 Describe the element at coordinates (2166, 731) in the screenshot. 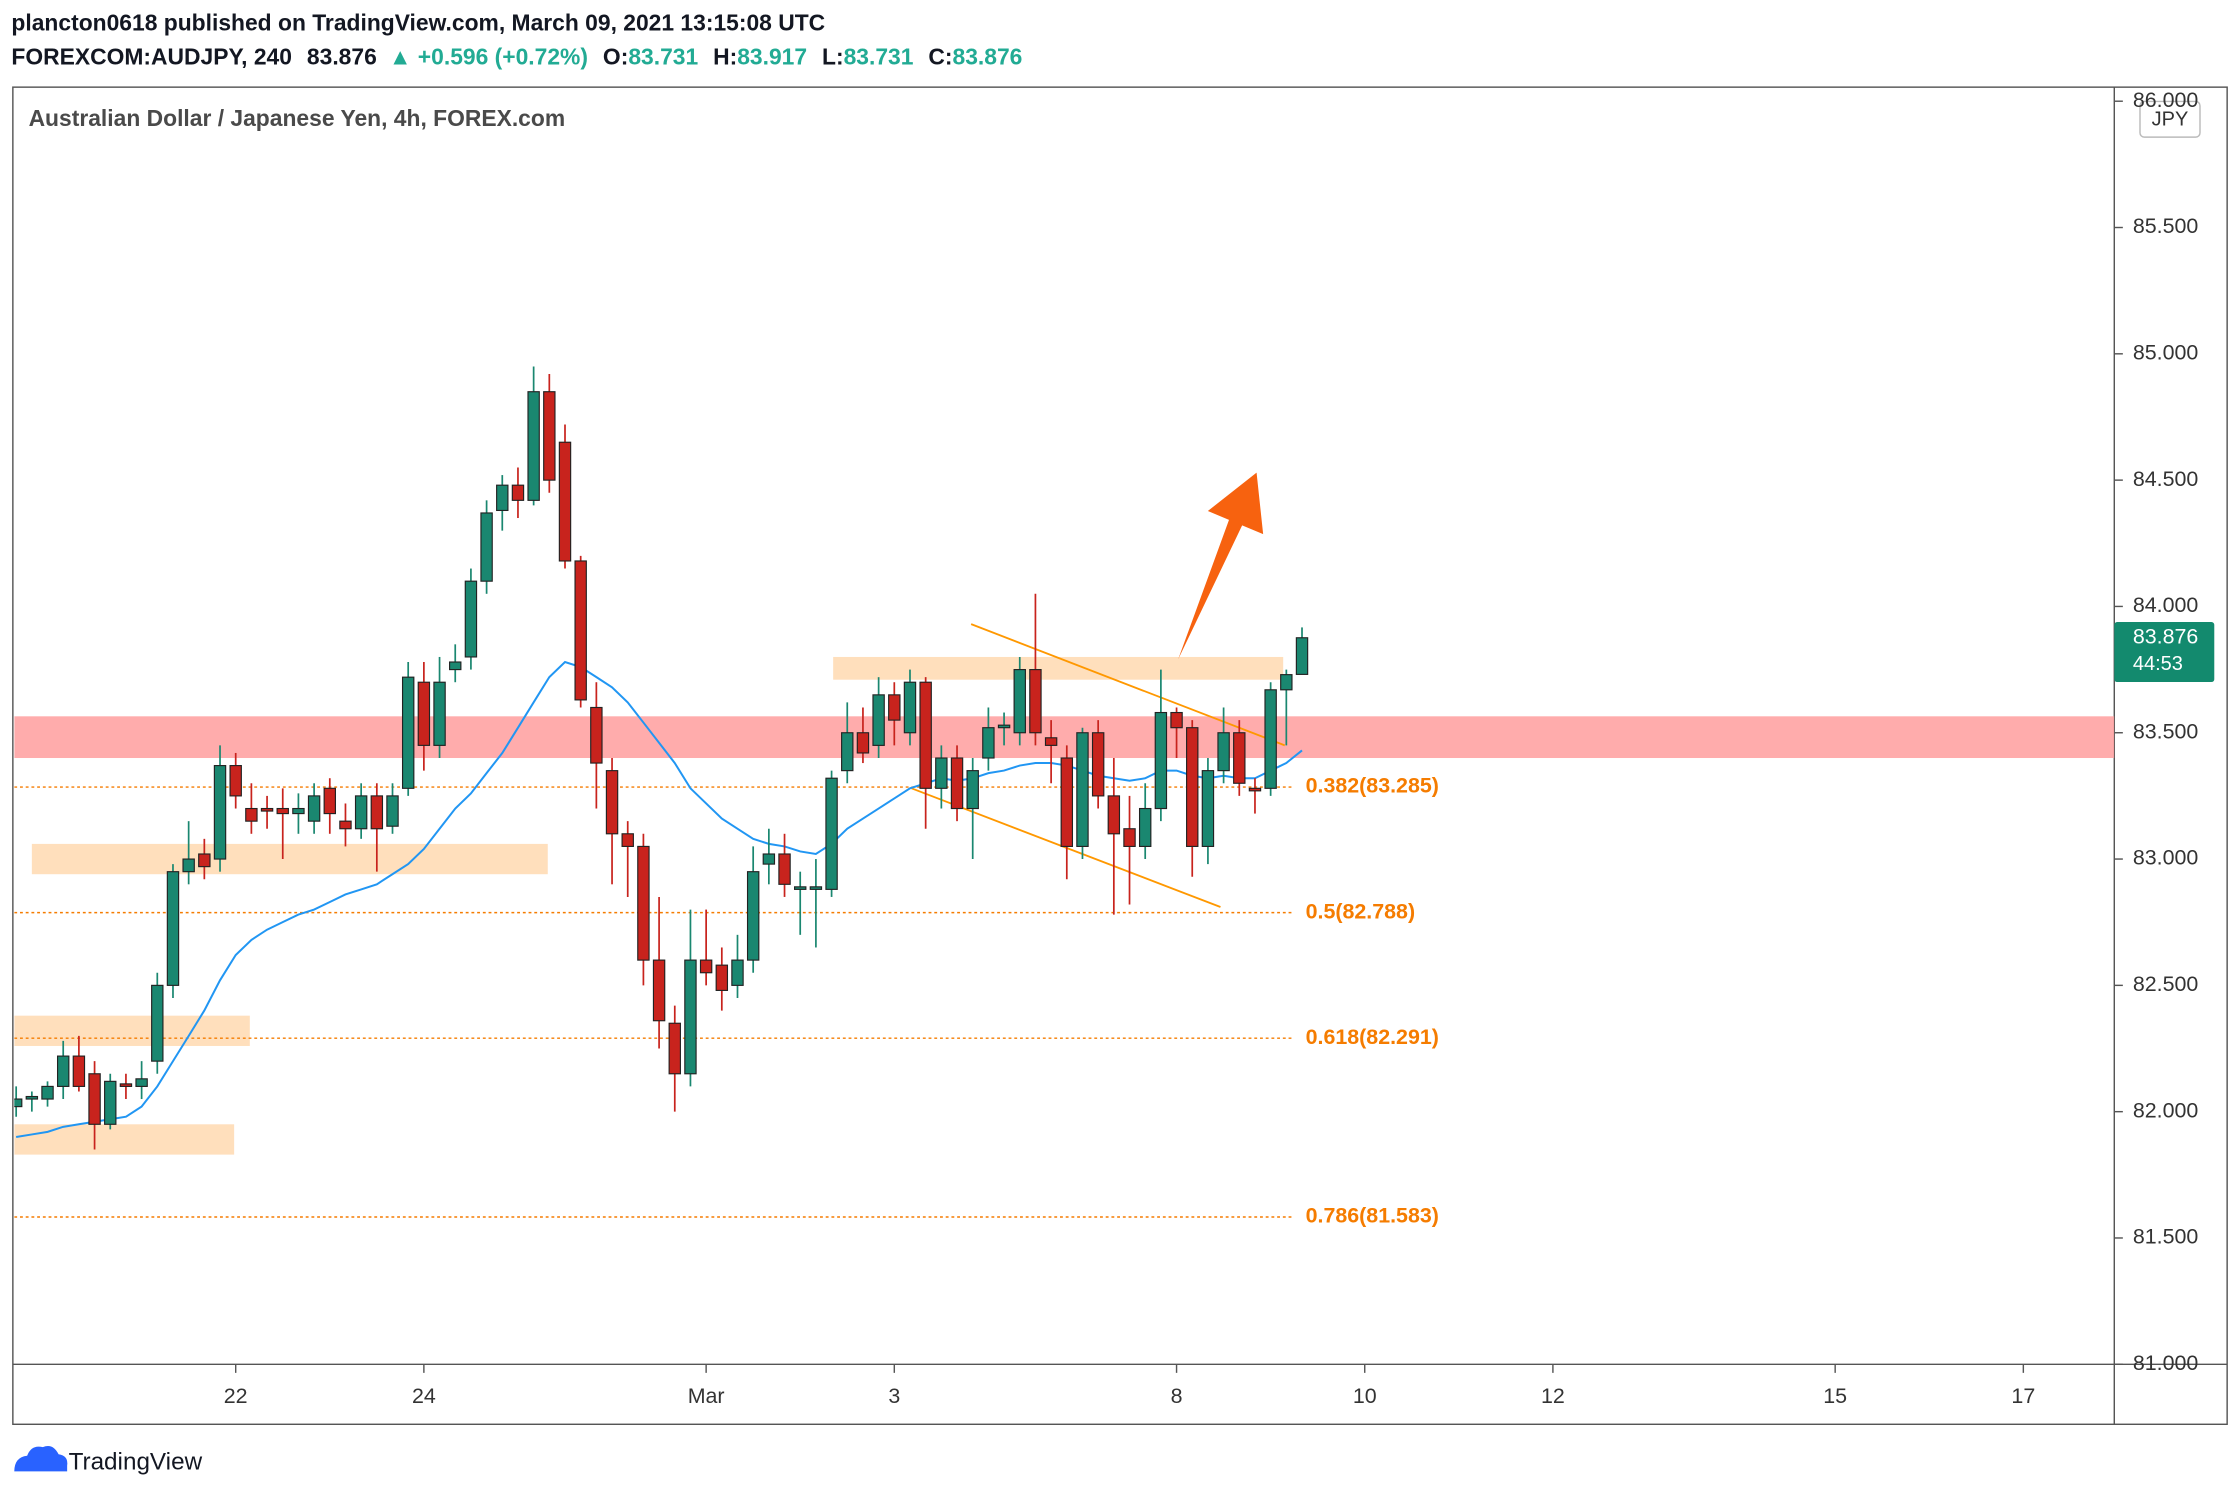

I see `y-tick-label: 83.500` at that location.